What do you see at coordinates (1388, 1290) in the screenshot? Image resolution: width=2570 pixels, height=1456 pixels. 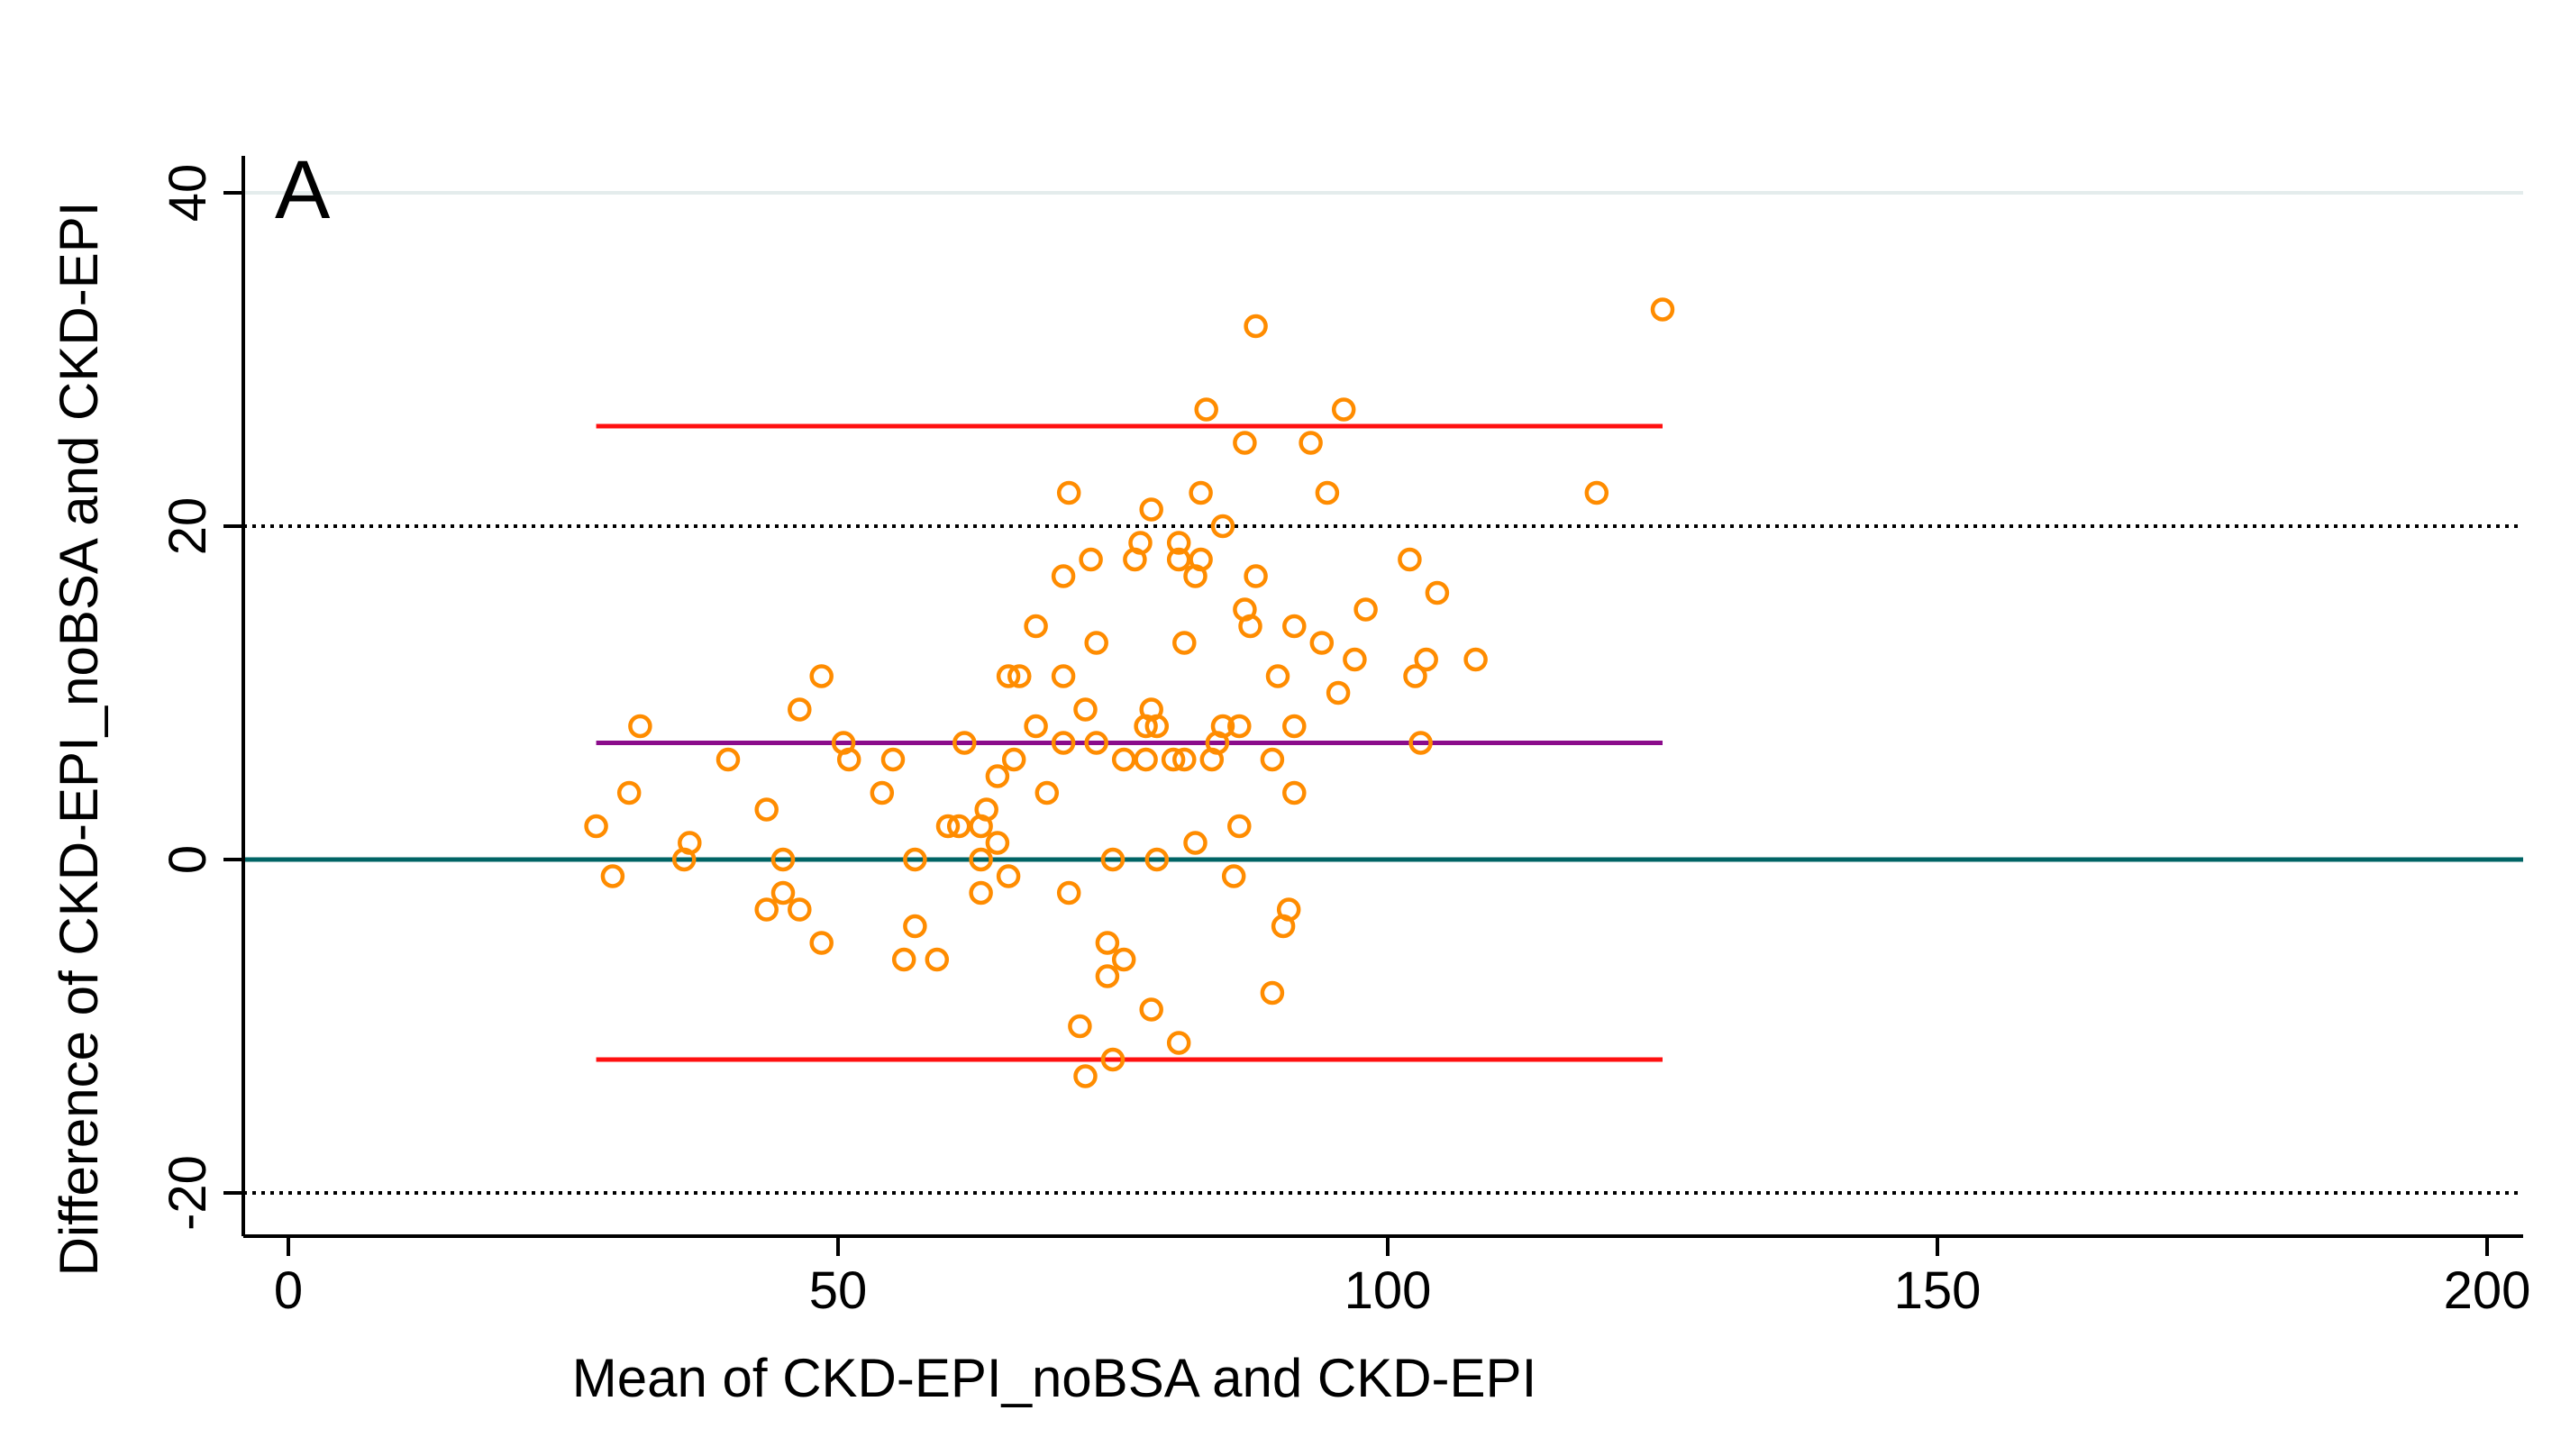 I see `x-tick-label: 100` at bounding box center [1388, 1290].